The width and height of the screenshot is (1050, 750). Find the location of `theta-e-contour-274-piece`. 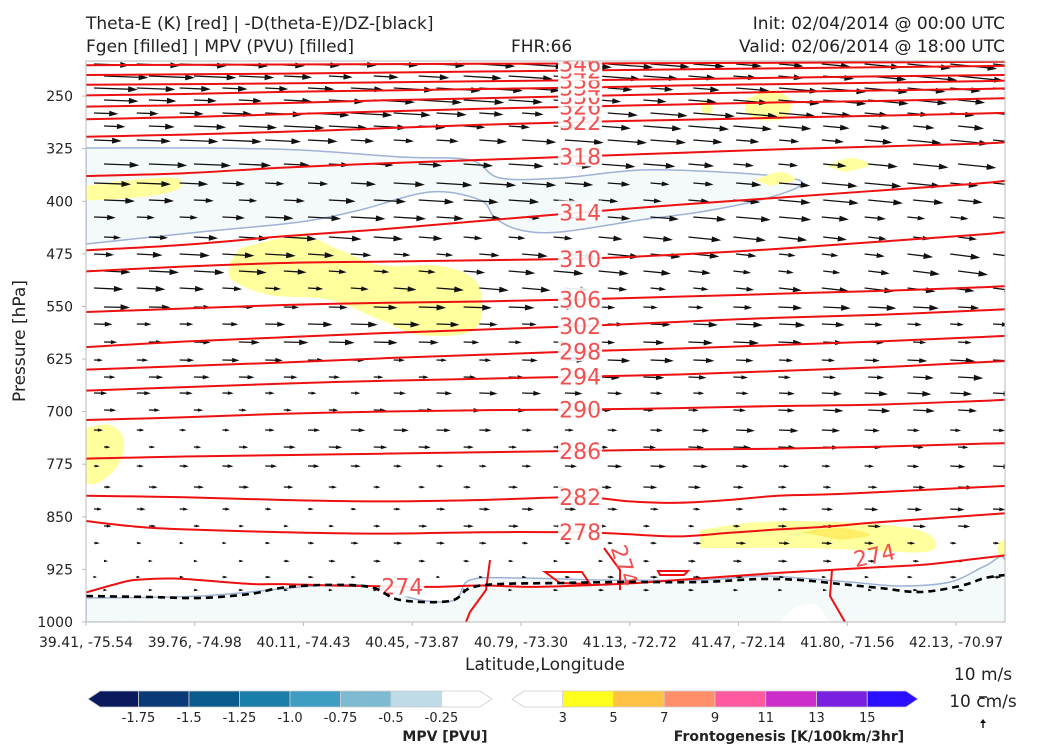

theta-e-contour-274-piece is located at coordinates (478, 590).